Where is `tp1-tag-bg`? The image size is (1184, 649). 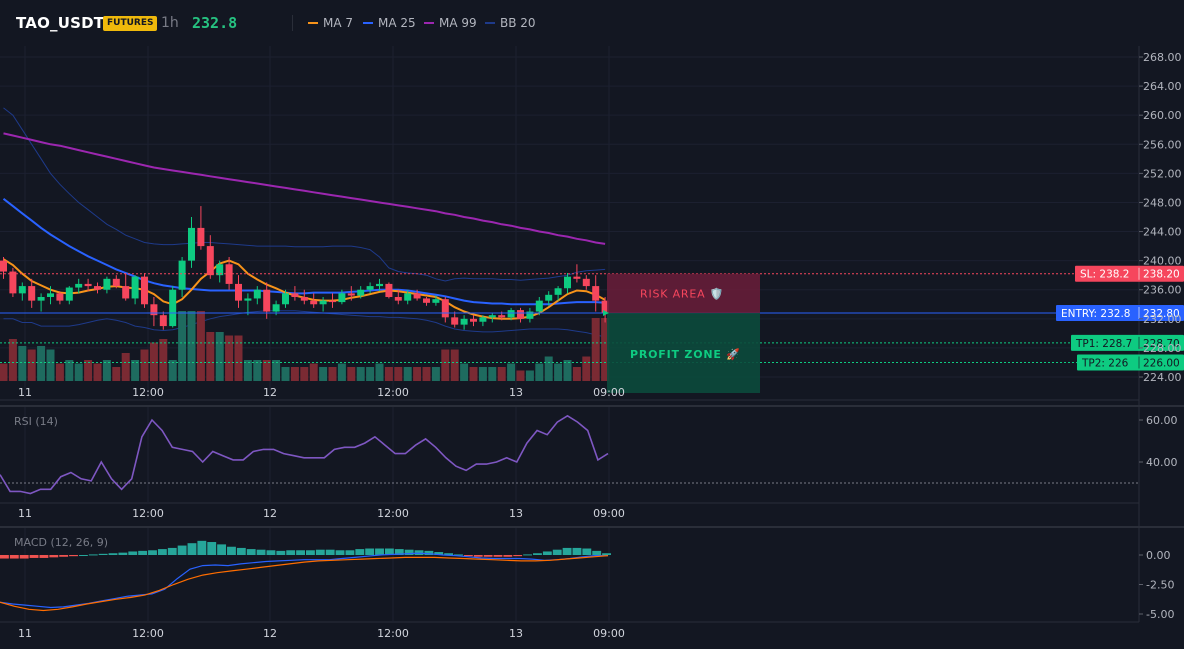 tp1-tag-bg is located at coordinates (1127, 342).